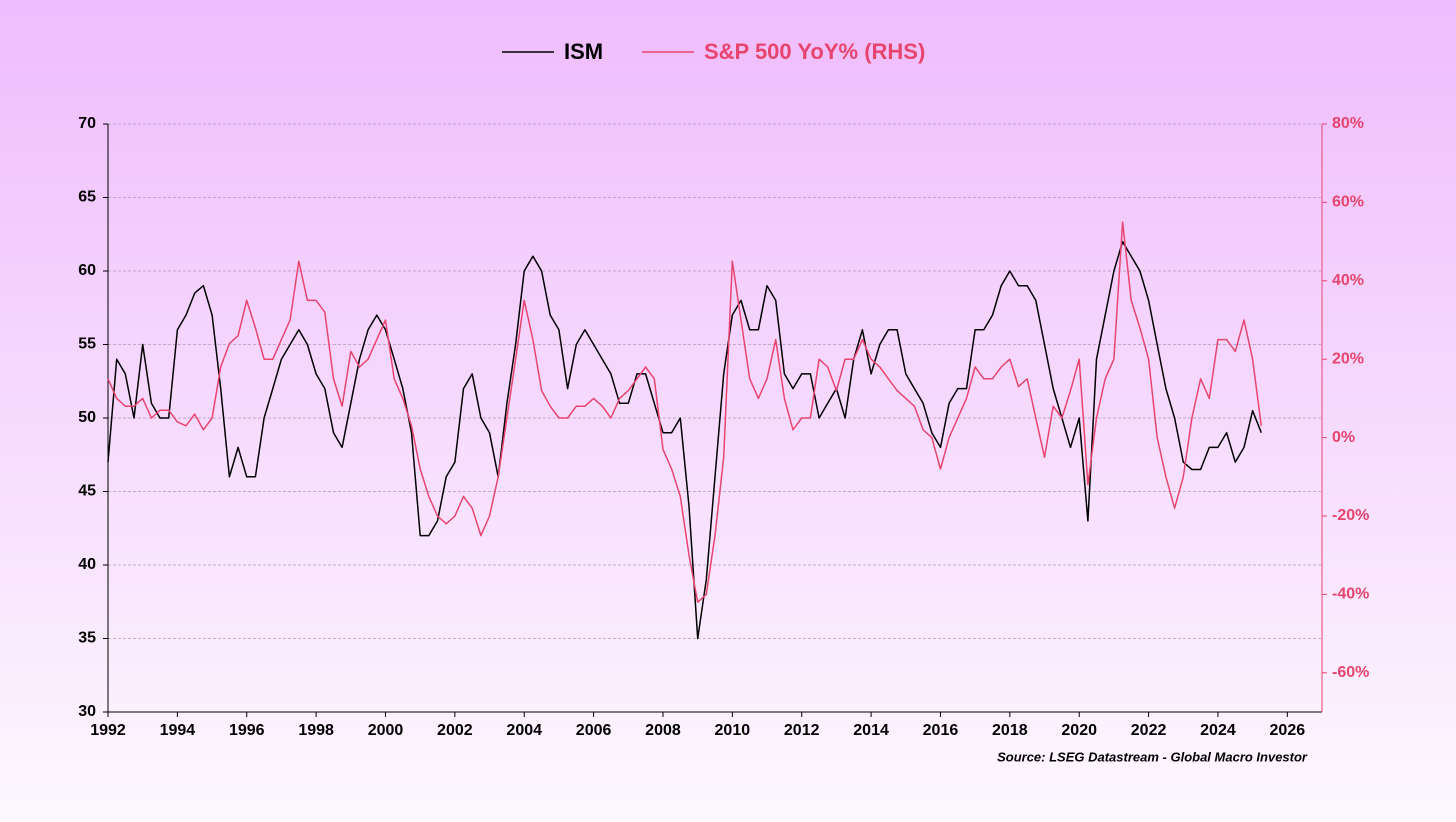  I want to click on x-tick-label: 2006, so click(594, 730).